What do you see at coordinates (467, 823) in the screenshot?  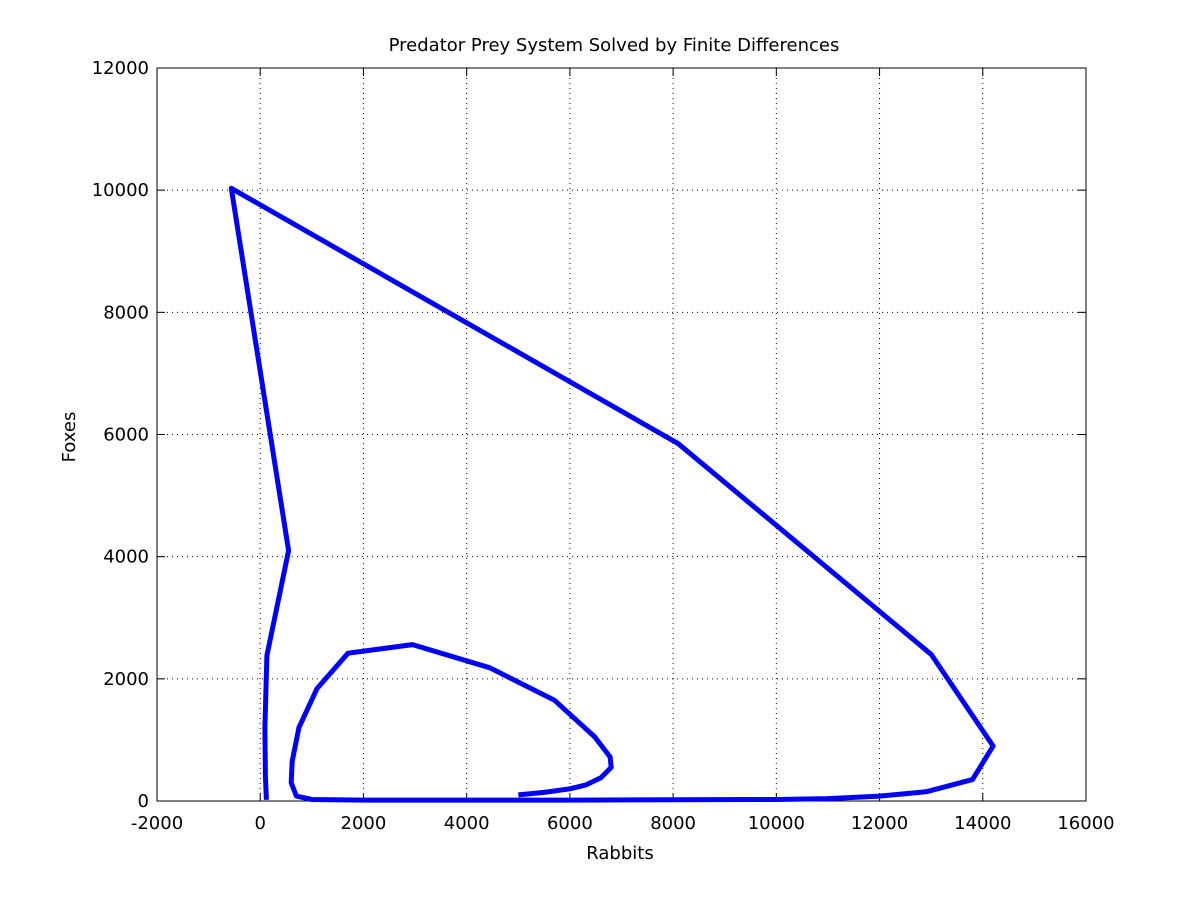 I see `x-tick-label: 4000` at bounding box center [467, 823].